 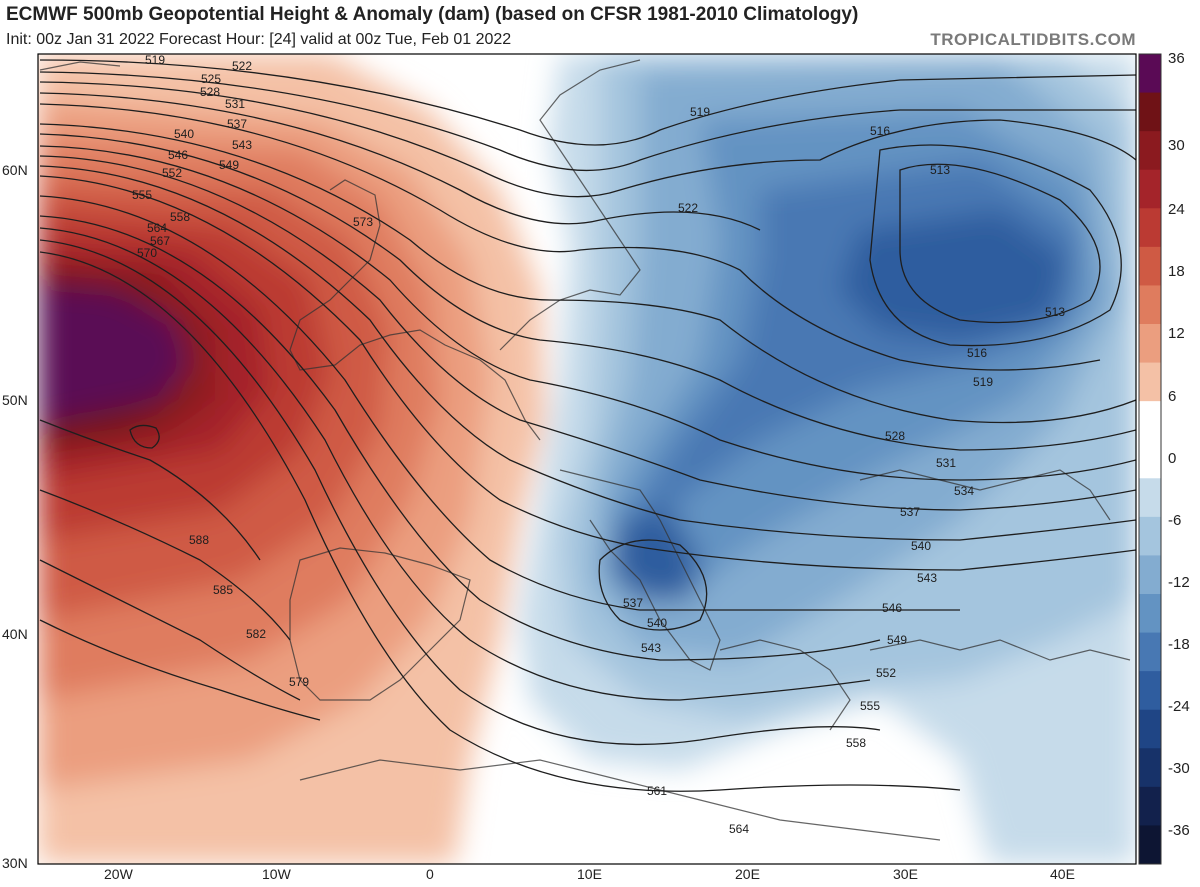 What do you see at coordinates (1179, 830) in the screenshot?
I see `colorbar-tick: -36` at bounding box center [1179, 830].